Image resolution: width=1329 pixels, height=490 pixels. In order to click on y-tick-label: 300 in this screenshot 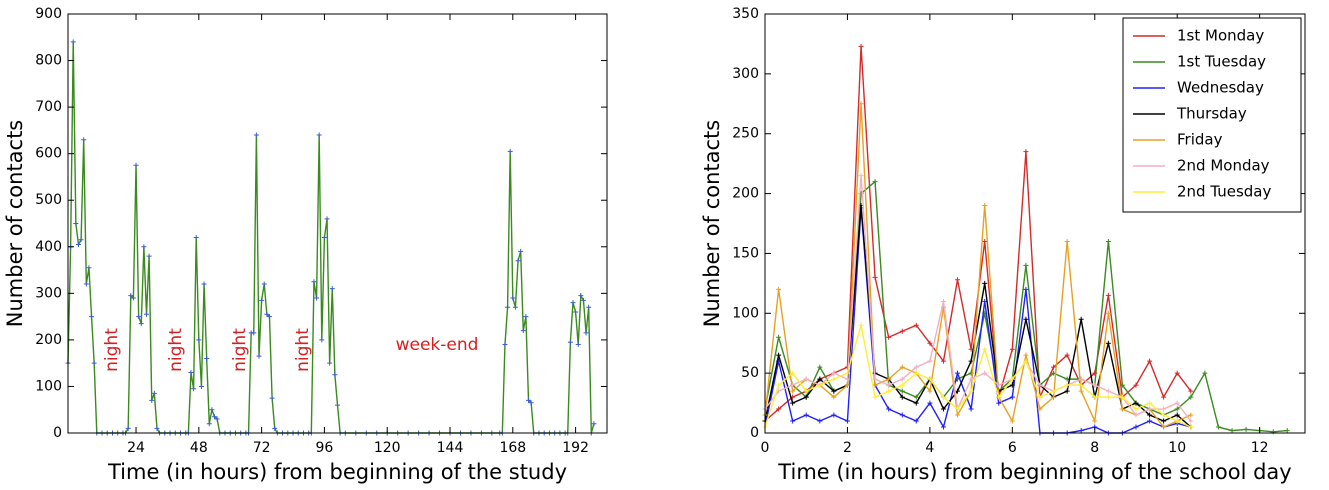, I will do `click(48, 293)`.